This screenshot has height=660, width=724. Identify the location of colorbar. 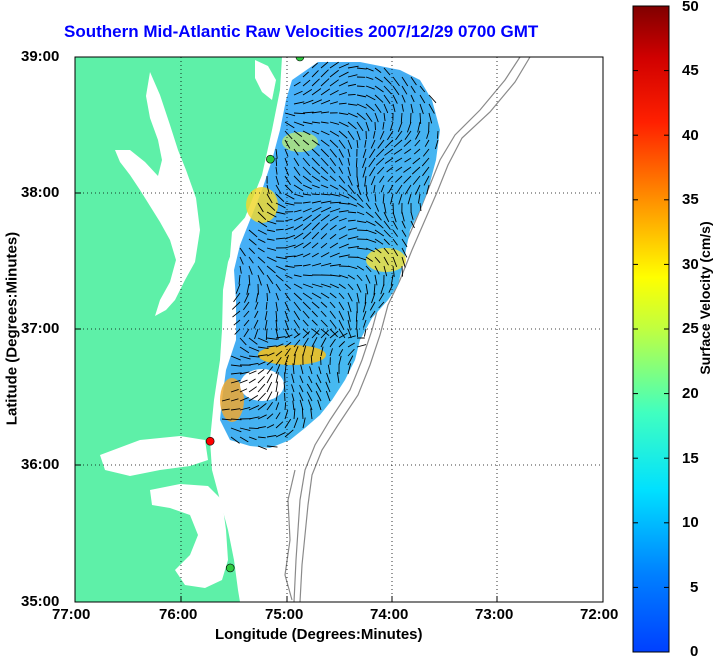
(651, 329).